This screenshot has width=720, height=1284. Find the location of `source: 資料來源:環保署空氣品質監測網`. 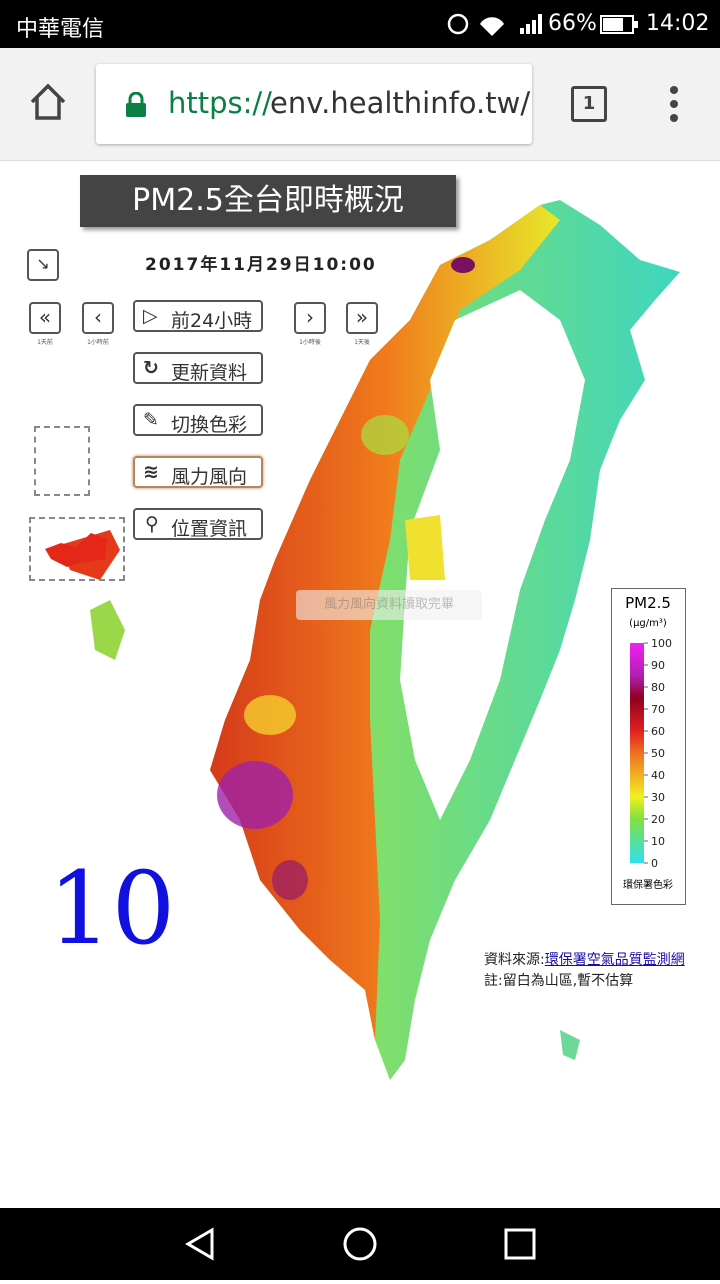

source: 資料來源:環保署空氣品質監測網 is located at coordinates (584, 959).